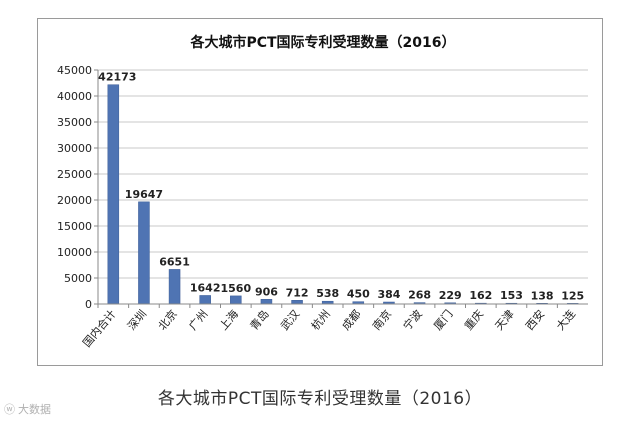 The image size is (640, 427). I want to click on x-tick-label: 重庆, so click(473, 320).